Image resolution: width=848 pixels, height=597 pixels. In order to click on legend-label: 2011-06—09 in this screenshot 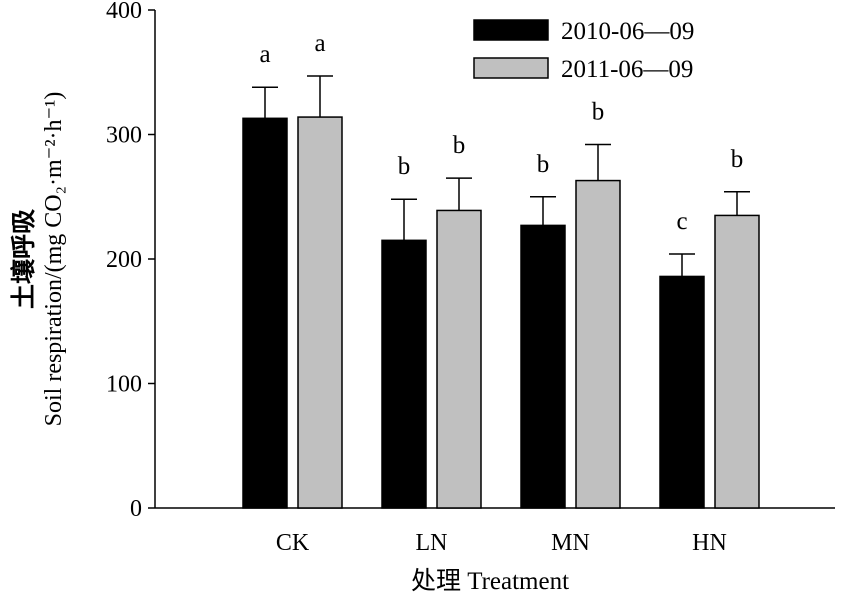, I will do `click(627, 69)`.